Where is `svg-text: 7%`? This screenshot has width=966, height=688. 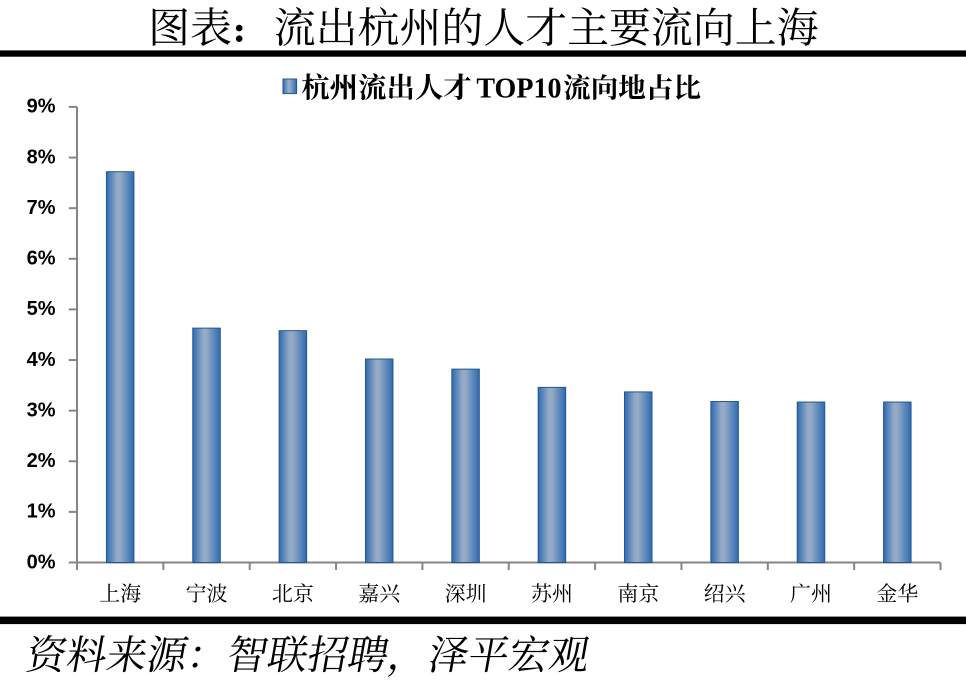
svg-text: 7% is located at coordinates (41, 208).